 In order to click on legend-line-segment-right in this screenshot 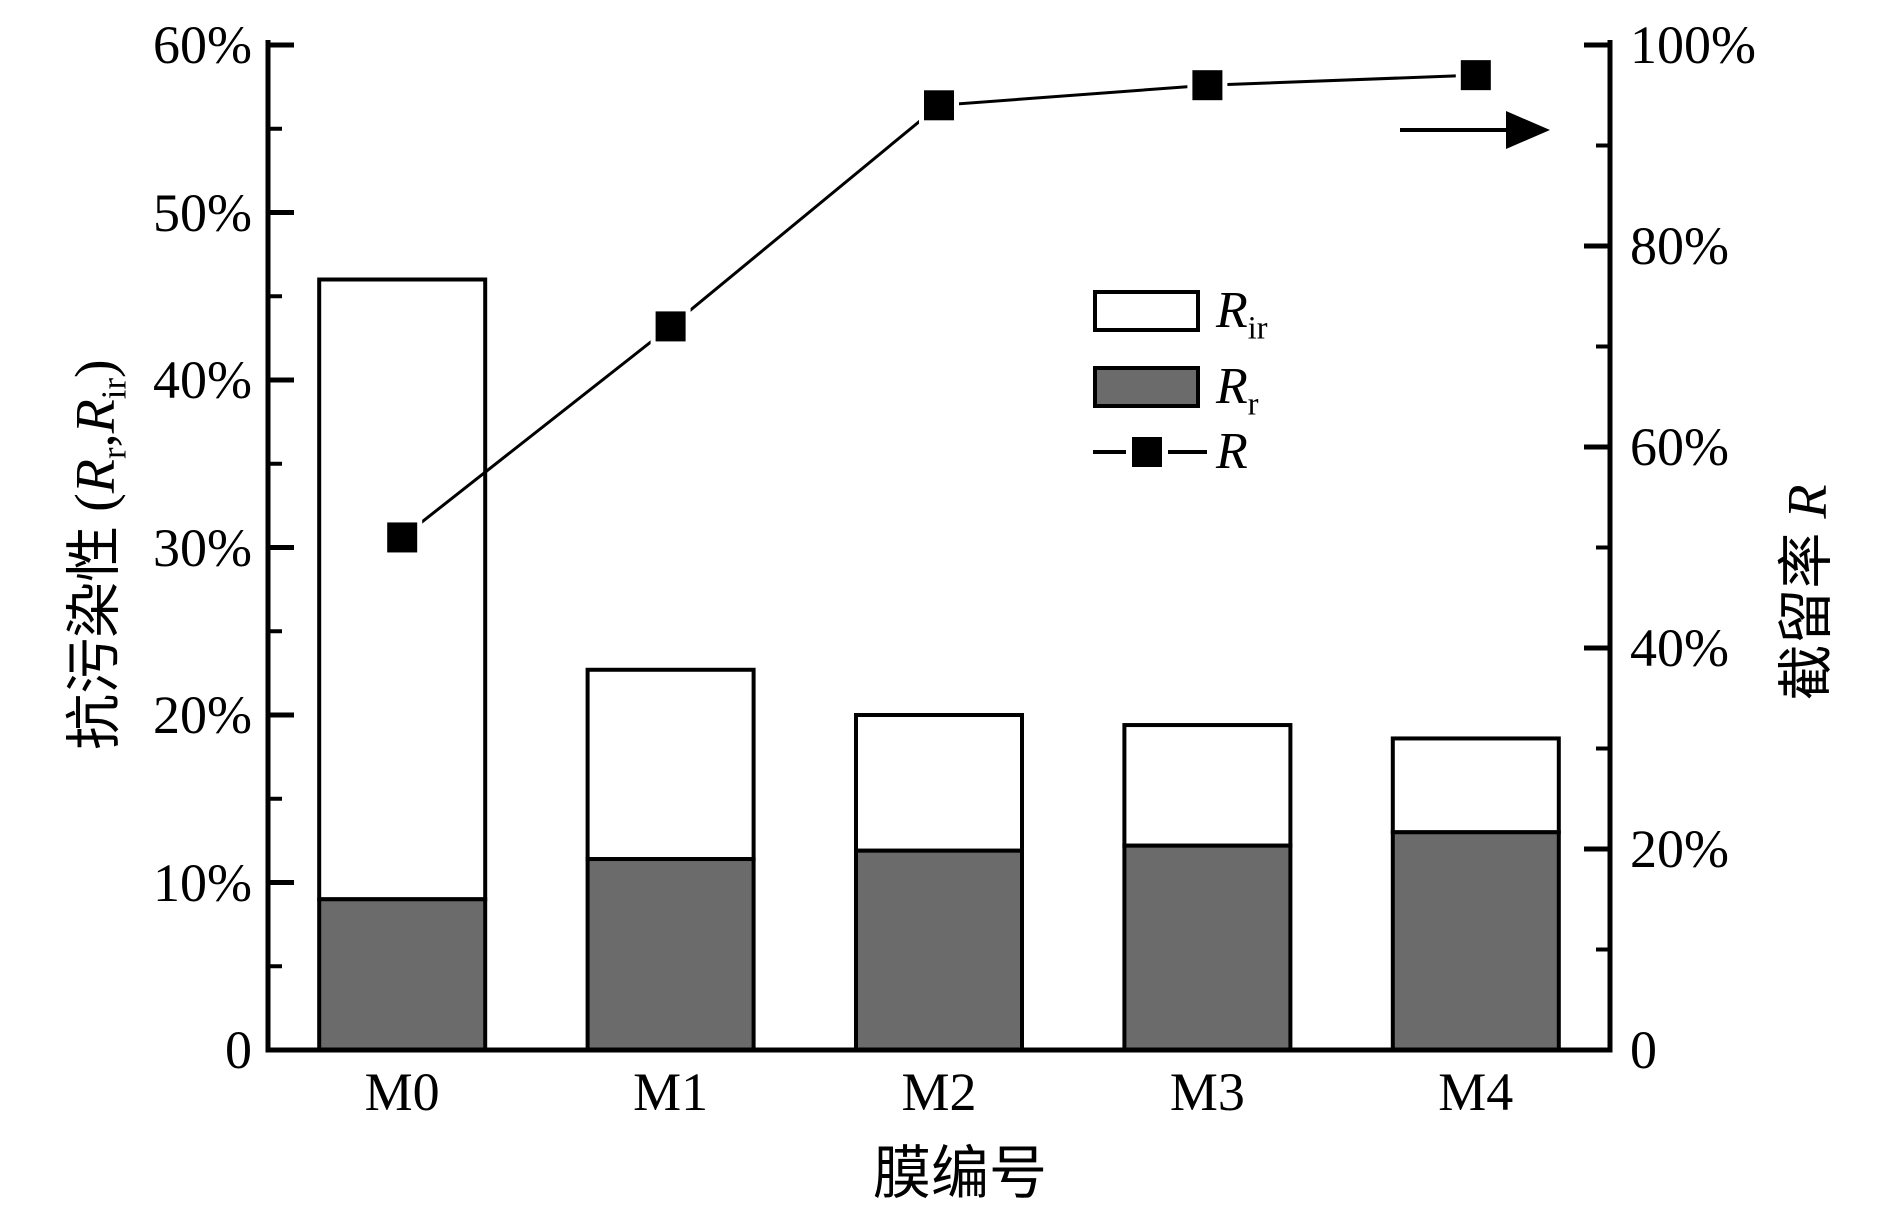, I will do `click(1187, 452)`.